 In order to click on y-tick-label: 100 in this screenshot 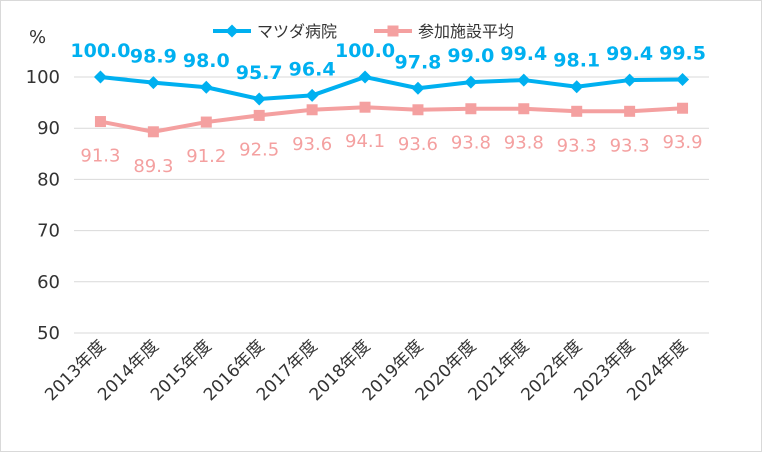, I will do `click(43, 77)`.